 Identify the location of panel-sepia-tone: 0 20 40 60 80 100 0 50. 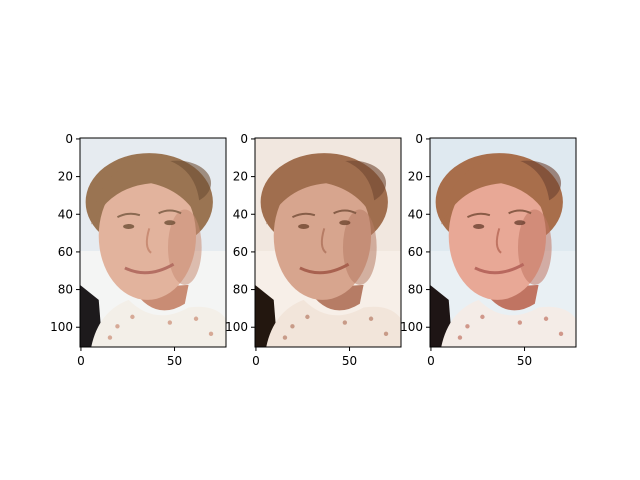
(313, 250).